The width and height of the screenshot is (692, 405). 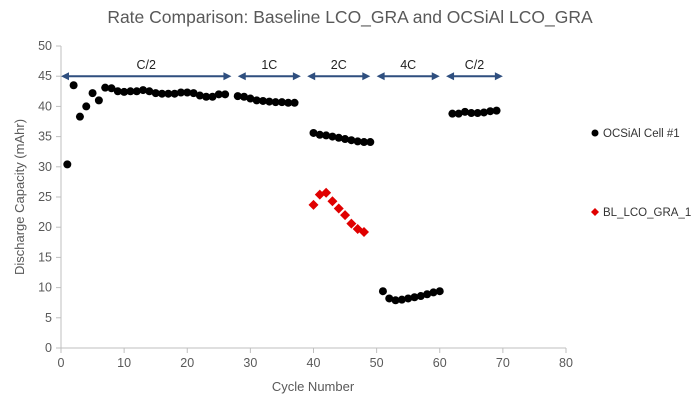 I want to click on rate-annotations: C/2 1C 2C 4C C/2, so click(x=282, y=69).